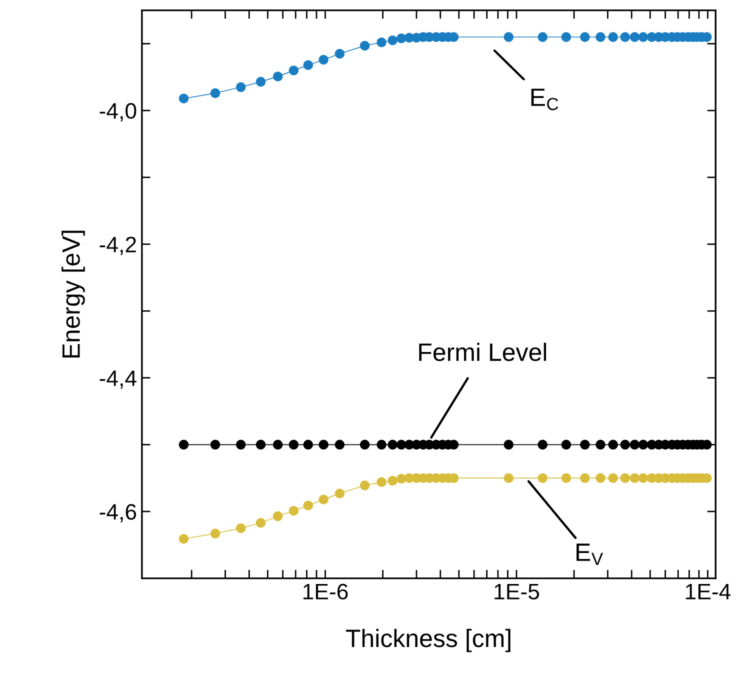 This screenshot has height=686, width=747. I want to click on y-tick-label: -4,2, so click(118, 246).